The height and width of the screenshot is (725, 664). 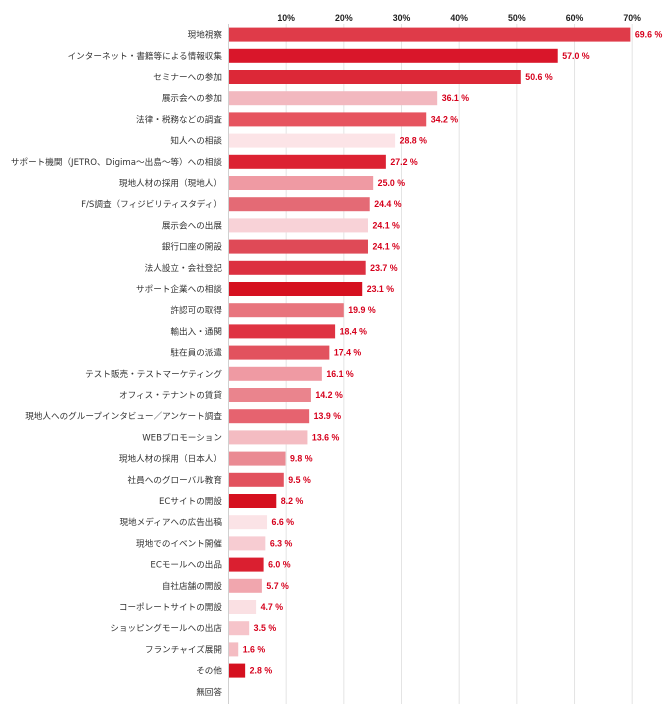 What do you see at coordinates (384, 268) in the screenshot?
I see `value-label: 23.7 %` at bounding box center [384, 268].